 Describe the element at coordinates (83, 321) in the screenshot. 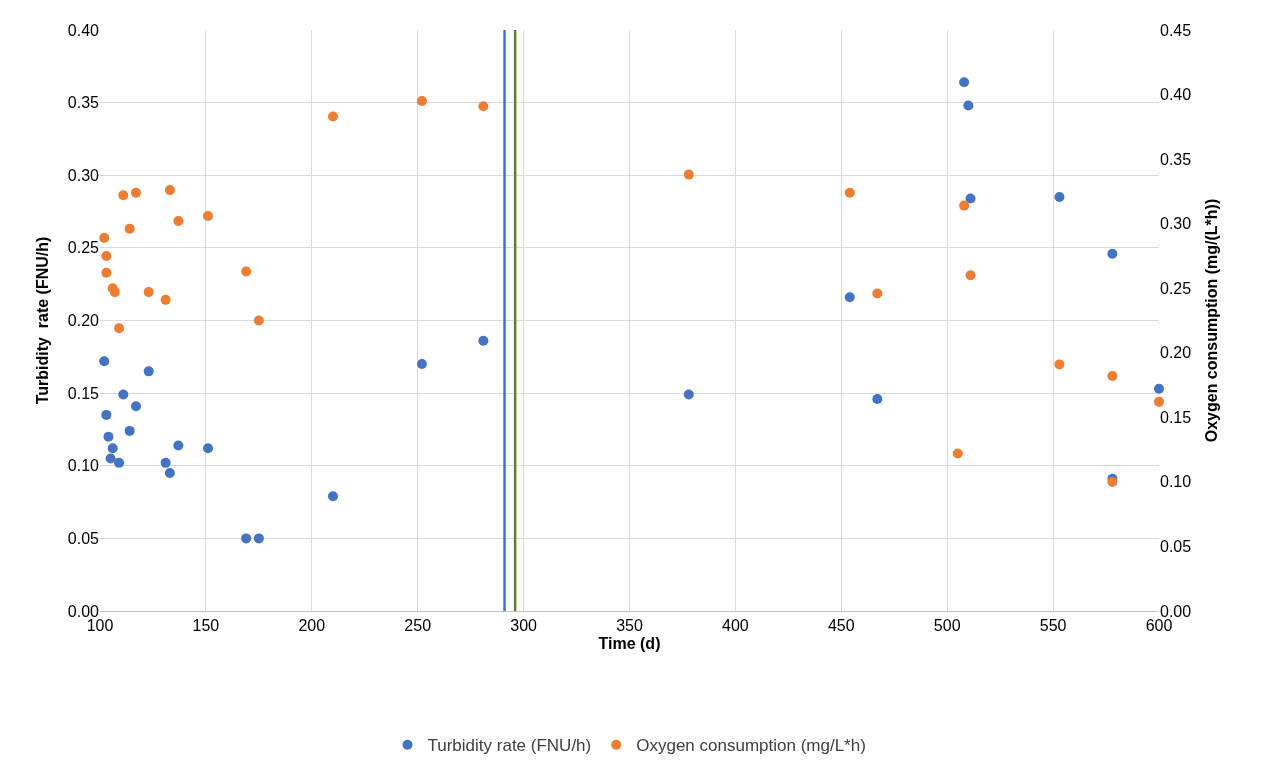

I see `y-tick-label: 0.20` at that location.